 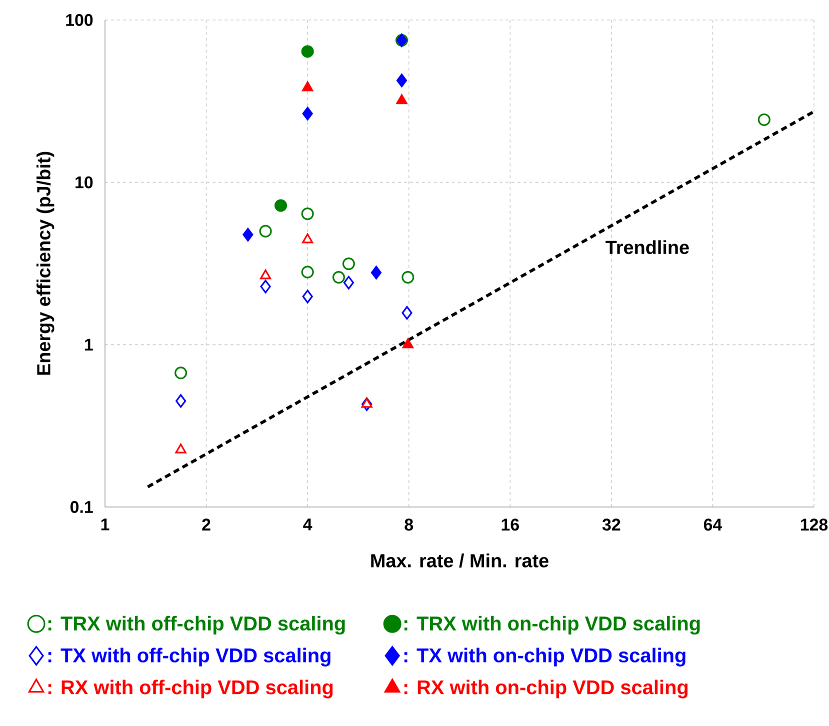 I want to click on y-tick-label: 100, so click(x=79, y=20).